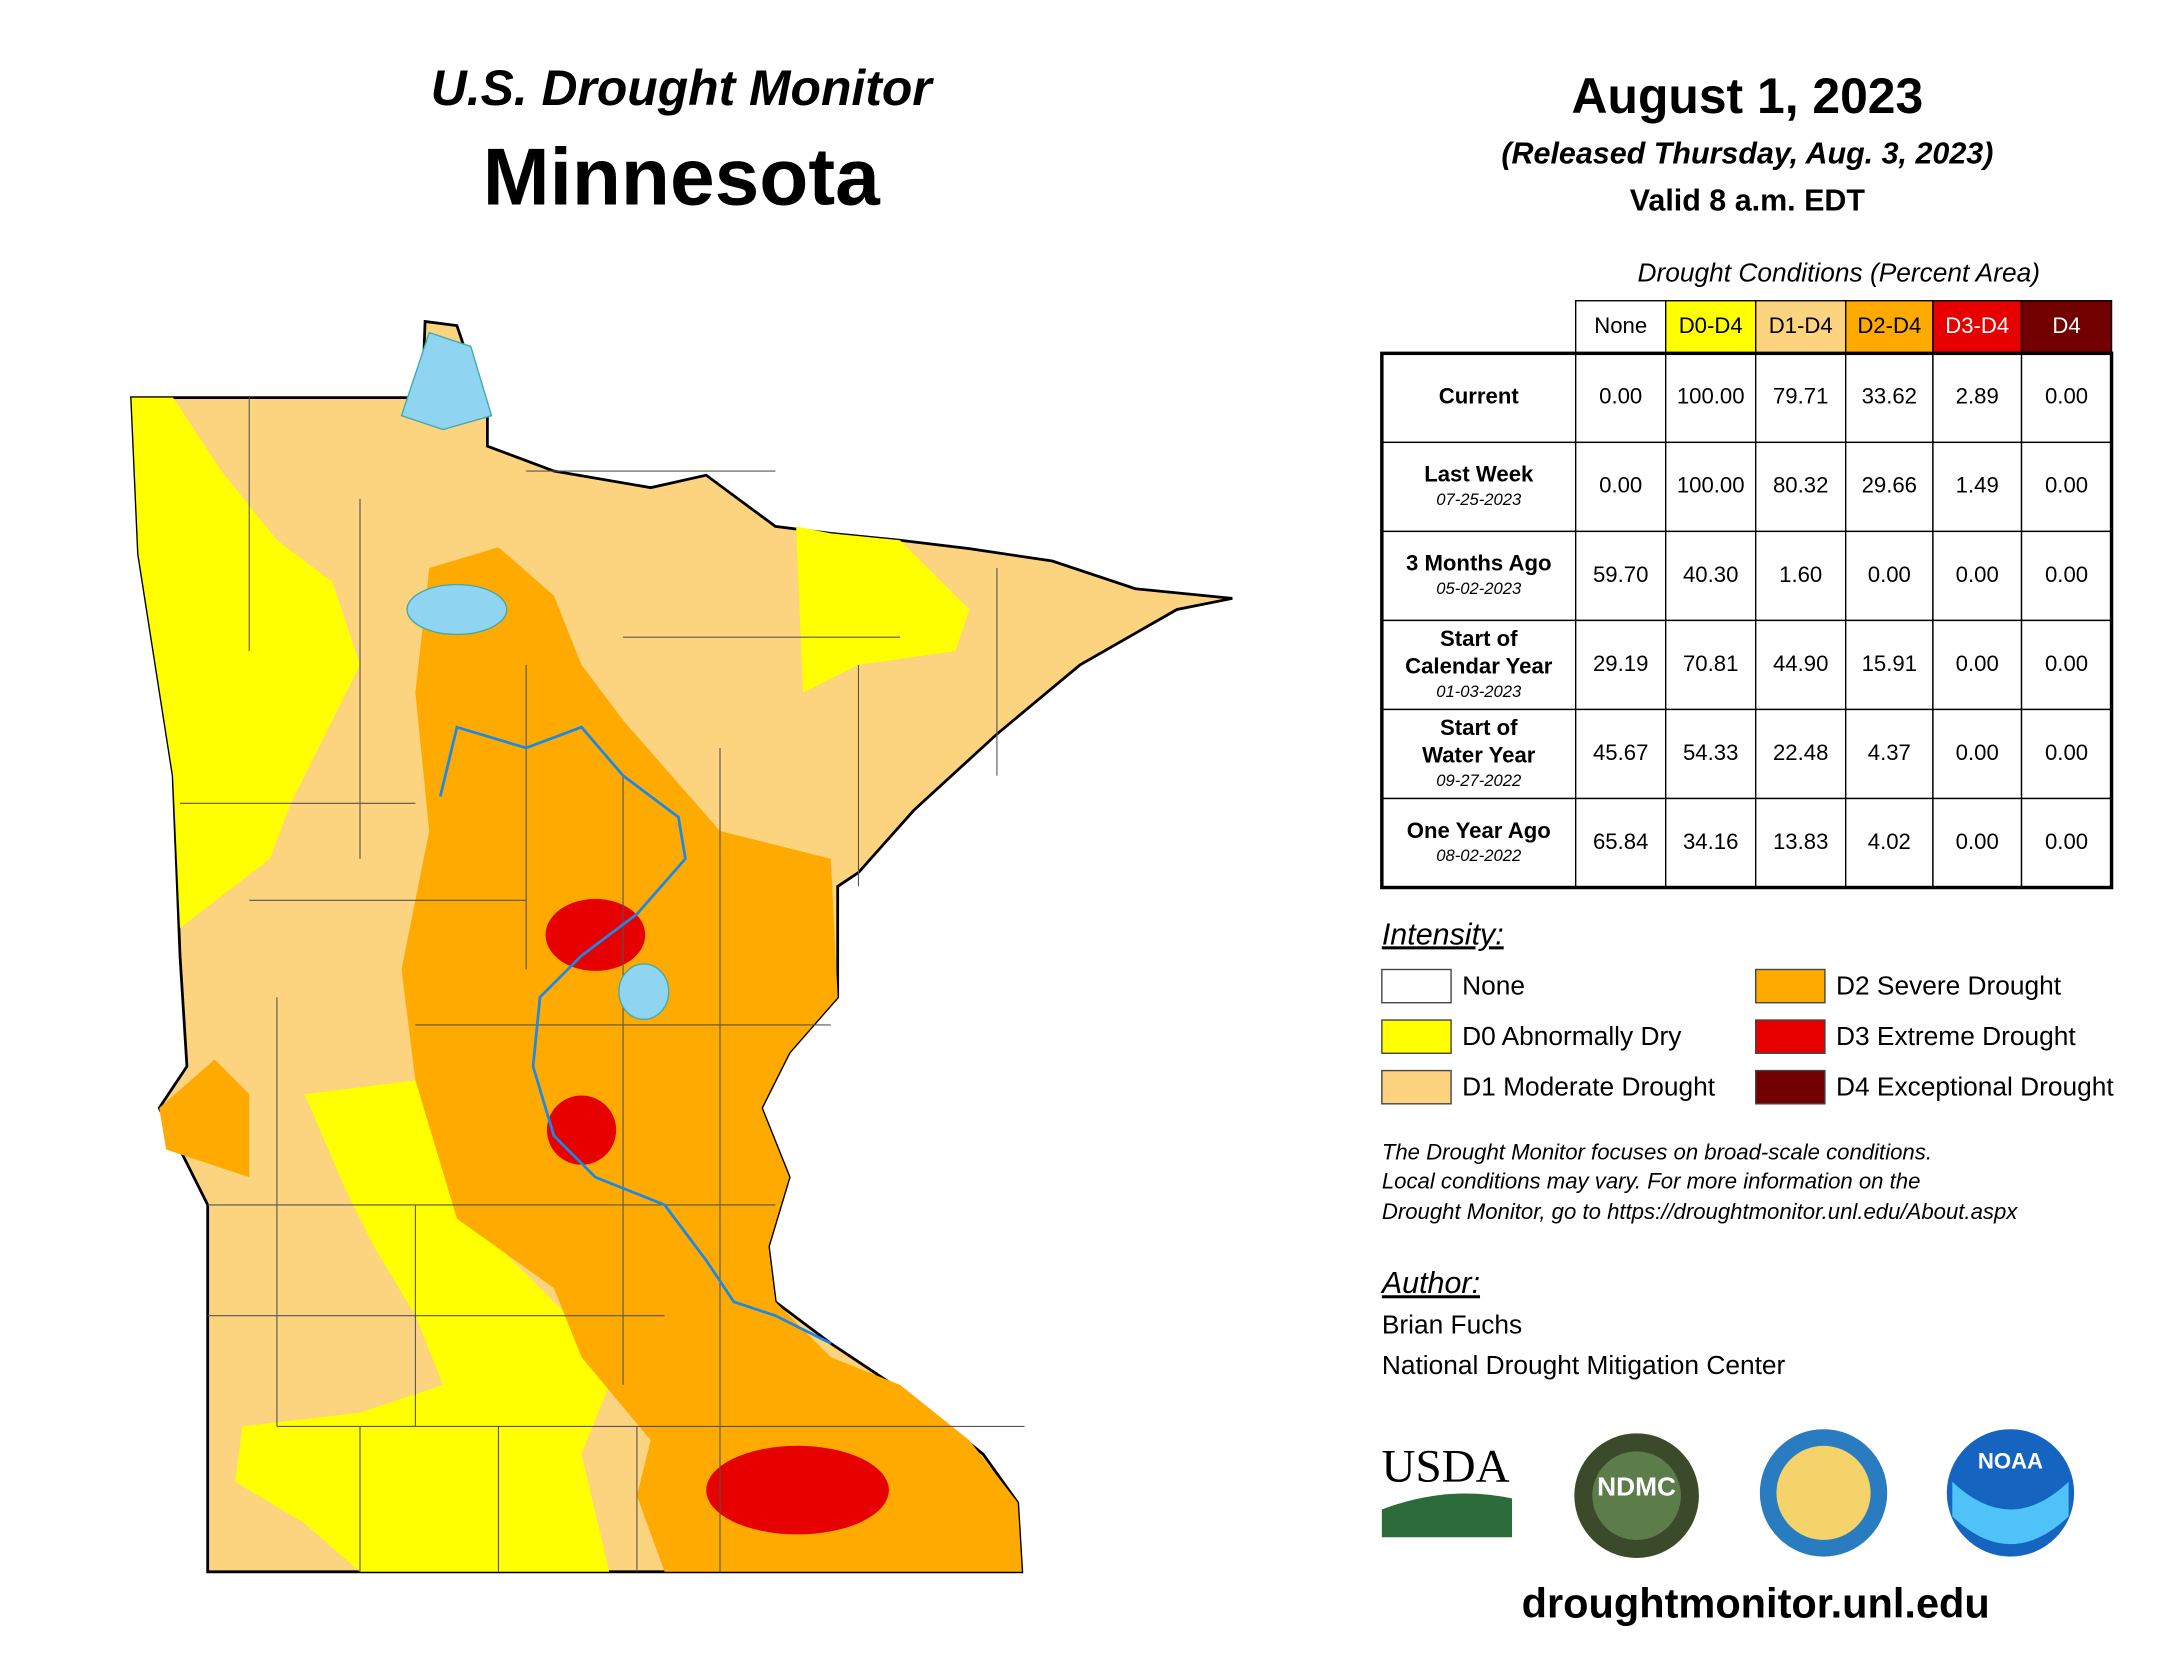 This screenshot has height=1669, width=2160. What do you see at coordinates (1977, 325) in the screenshot?
I see `column-header: D3-D4` at bounding box center [1977, 325].